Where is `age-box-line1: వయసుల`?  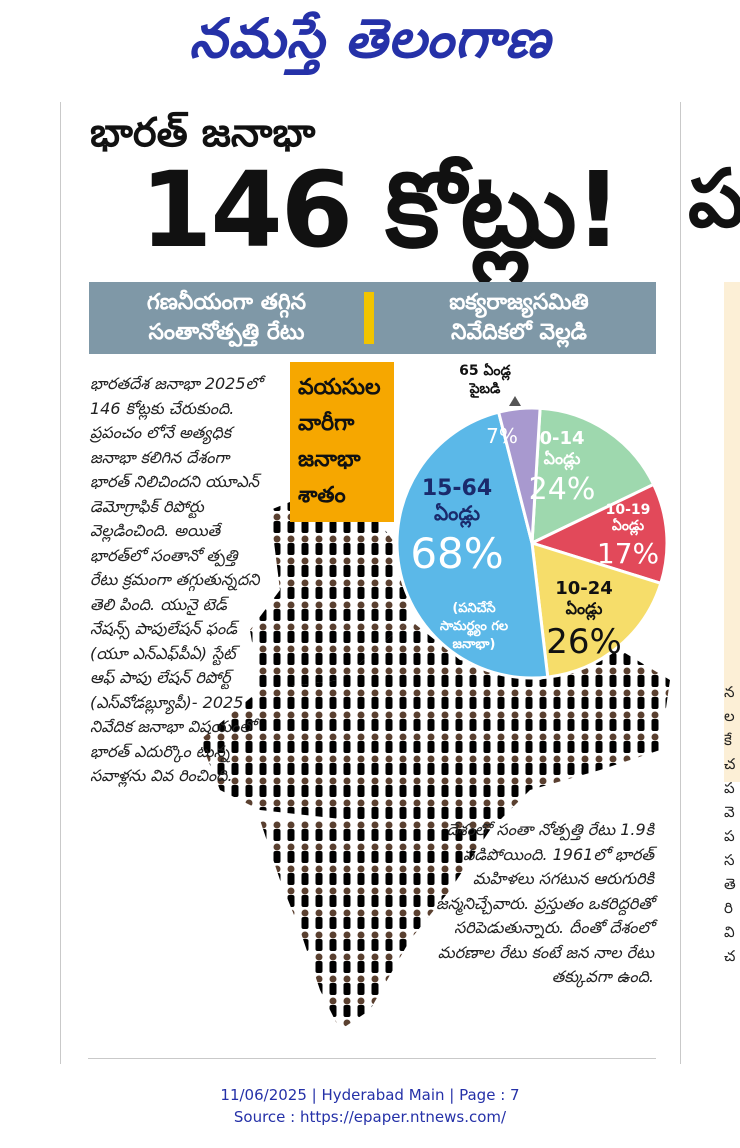 age-box-line1: వయసుల is located at coordinates (339, 387).